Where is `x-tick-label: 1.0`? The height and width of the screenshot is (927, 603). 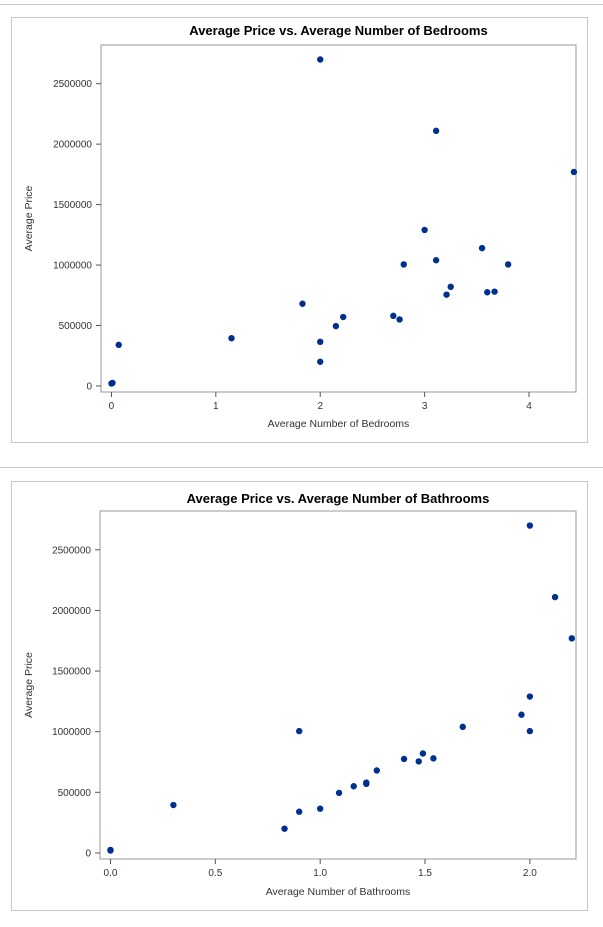 x-tick-label: 1.0 is located at coordinates (320, 873).